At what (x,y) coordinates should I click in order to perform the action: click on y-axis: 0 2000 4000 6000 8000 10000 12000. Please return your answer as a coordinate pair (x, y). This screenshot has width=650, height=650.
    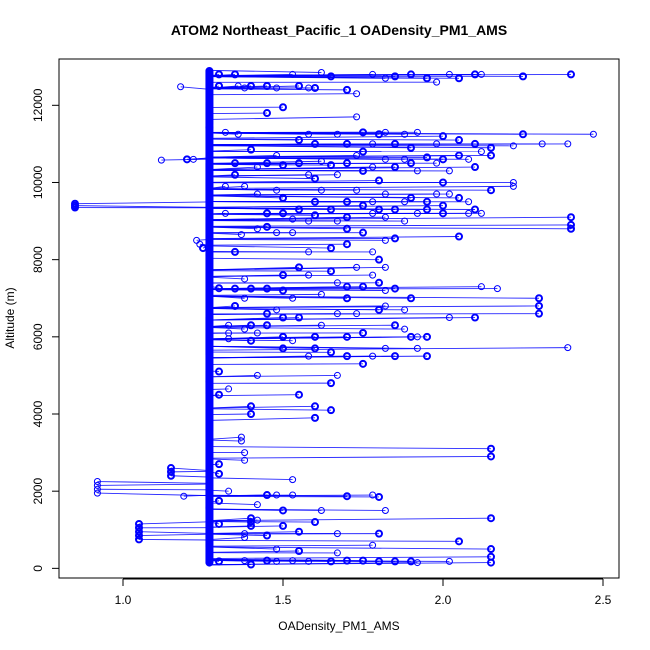
    Looking at the image, I should click on (45, 330).